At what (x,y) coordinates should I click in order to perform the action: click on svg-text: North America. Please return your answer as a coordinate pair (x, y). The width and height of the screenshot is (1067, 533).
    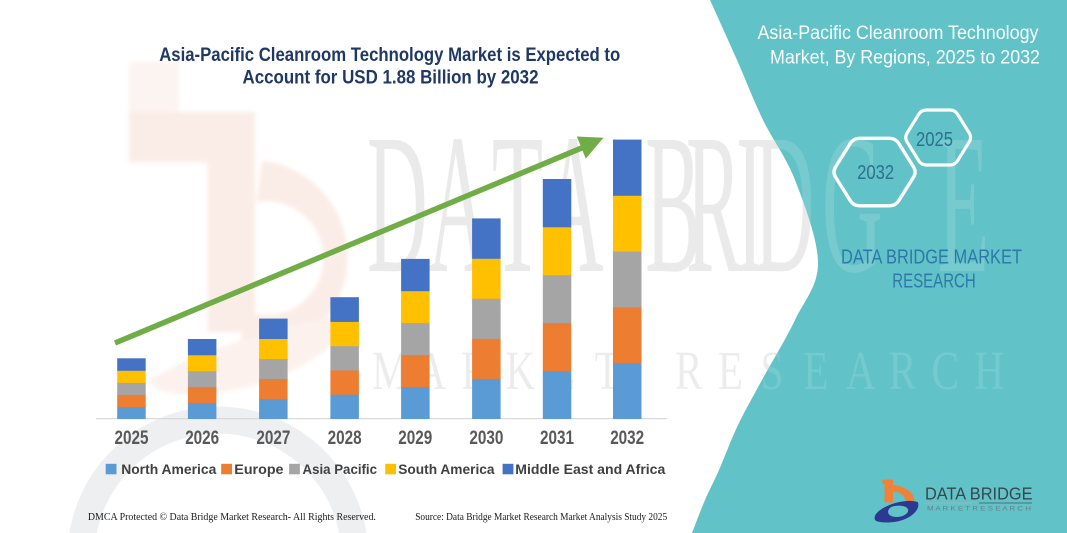
    Looking at the image, I should click on (168, 469).